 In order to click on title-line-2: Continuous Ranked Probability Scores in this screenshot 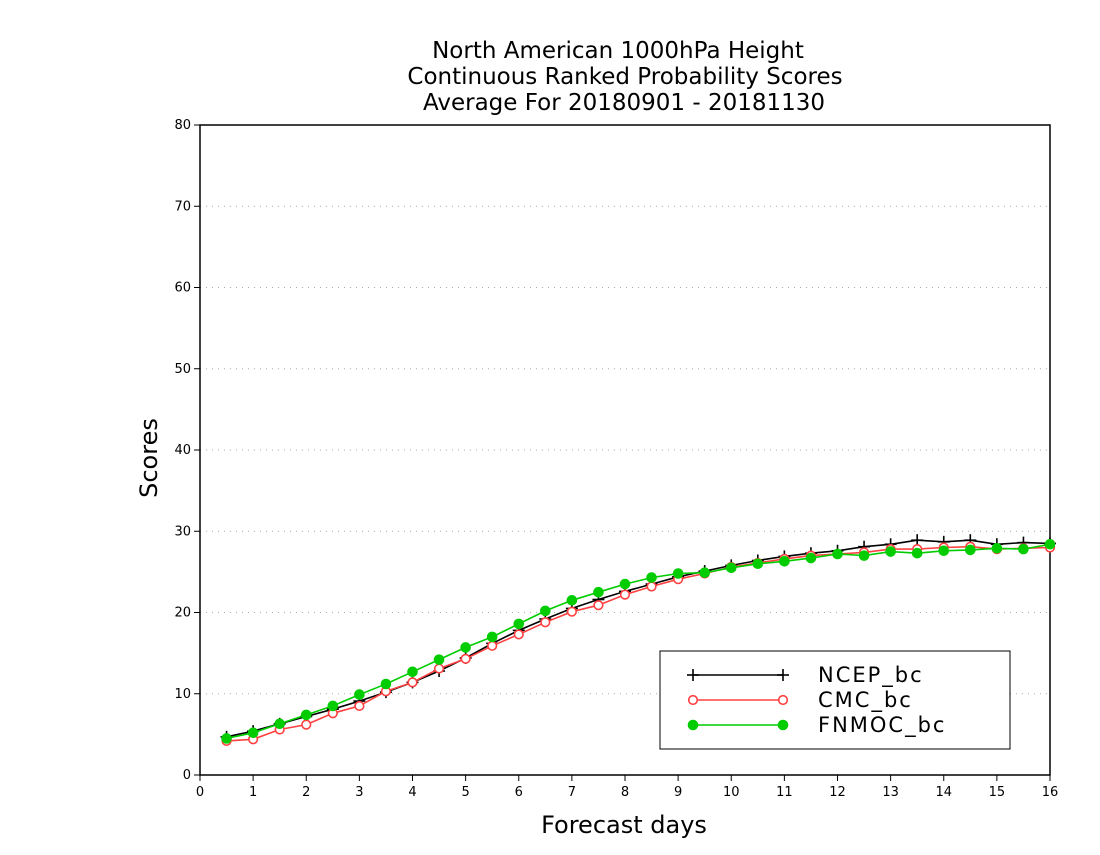, I will do `click(624, 77)`.